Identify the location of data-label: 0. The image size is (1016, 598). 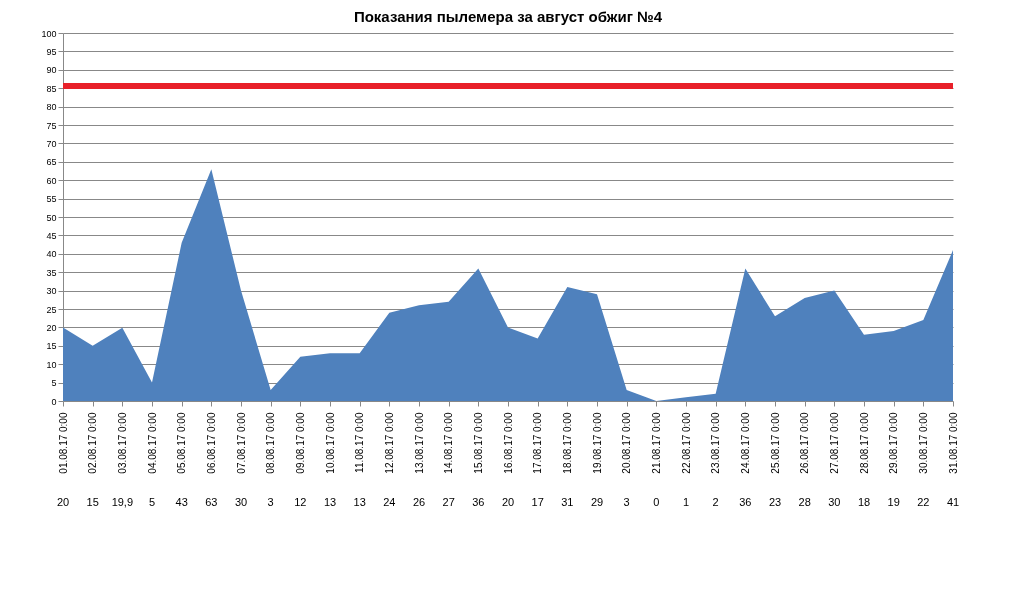
(656, 502).